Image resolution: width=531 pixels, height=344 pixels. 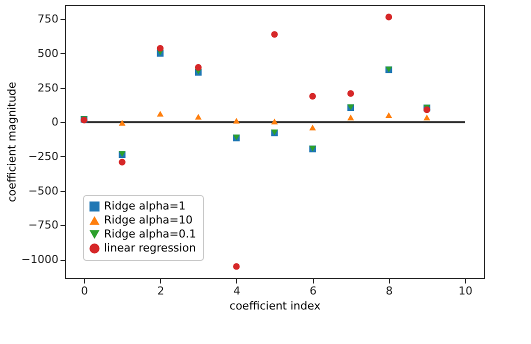 What do you see at coordinates (48, 53) in the screenshot?
I see `y-tick-label: 500` at bounding box center [48, 53].